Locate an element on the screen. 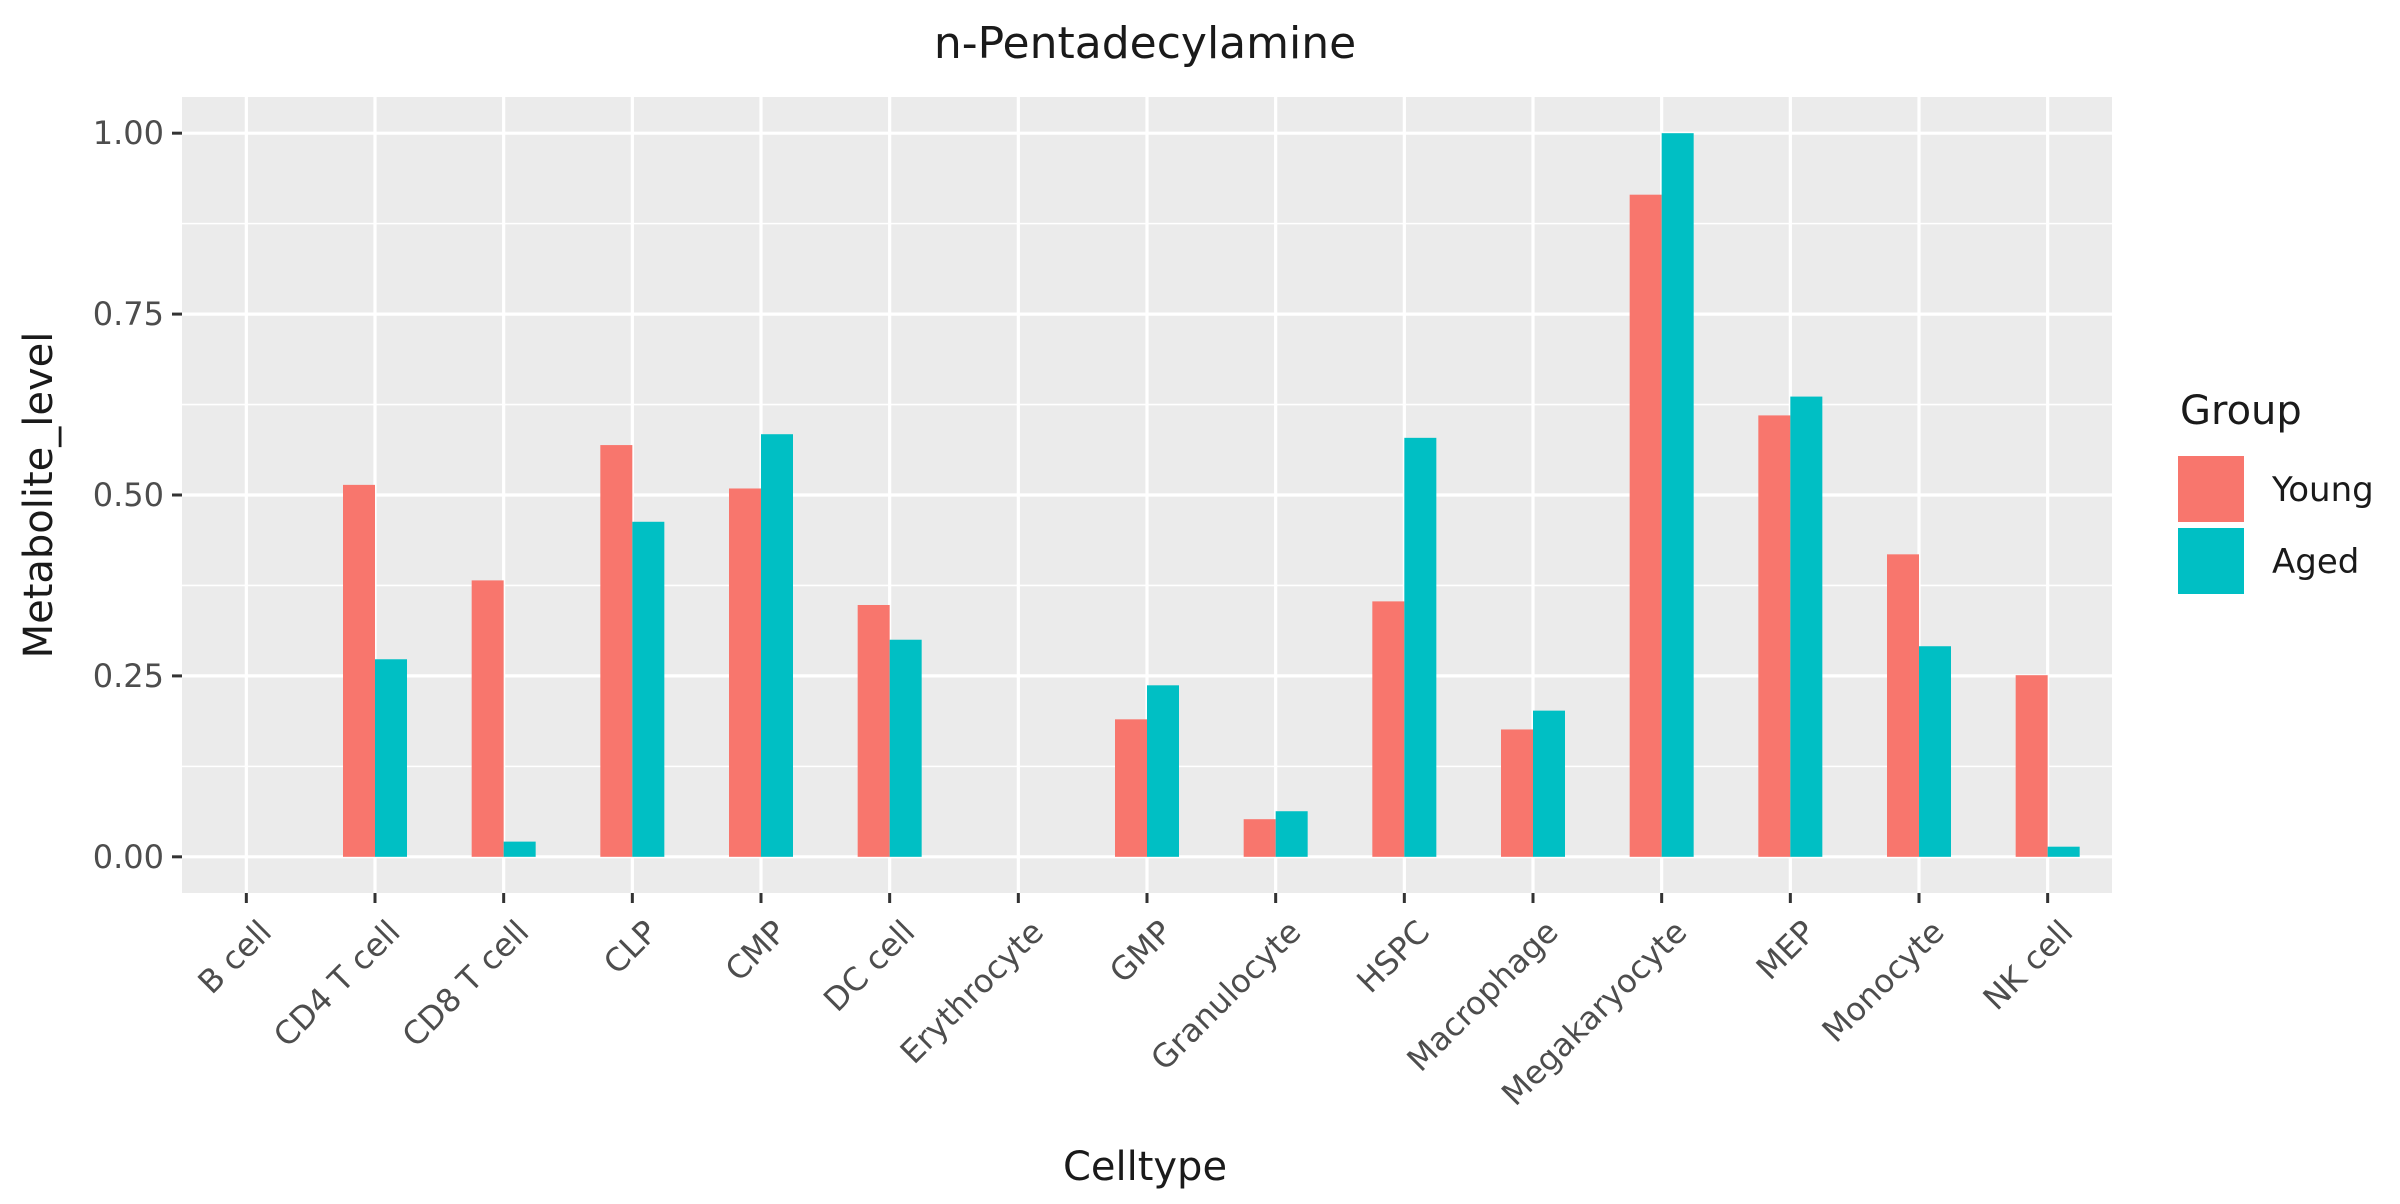  y-tick-label: 1.00 is located at coordinates (128, 133).